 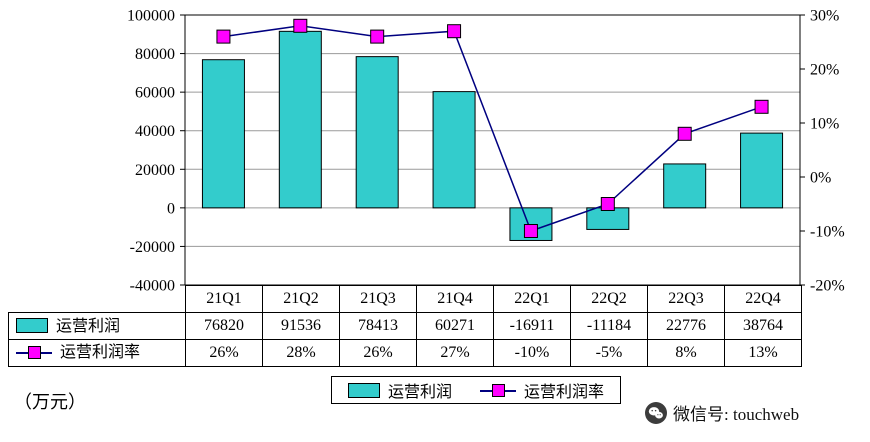 I want to click on category-cell: 22Q4, so click(x=763, y=299).